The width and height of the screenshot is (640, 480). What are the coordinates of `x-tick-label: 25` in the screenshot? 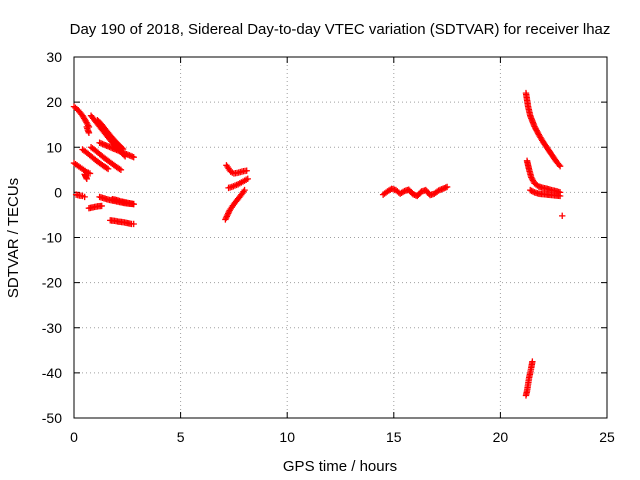 It's located at (607, 437).